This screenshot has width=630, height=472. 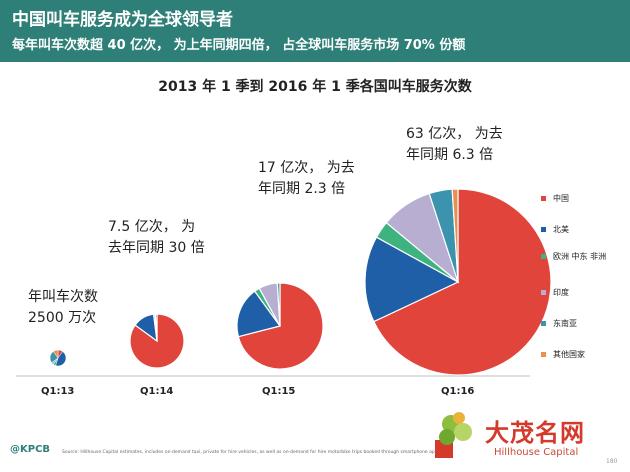 What do you see at coordinates (156, 327) in the screenshot?
I see `pie-slice-q1-14-southeast-asia` at bounding box center [156, 327].